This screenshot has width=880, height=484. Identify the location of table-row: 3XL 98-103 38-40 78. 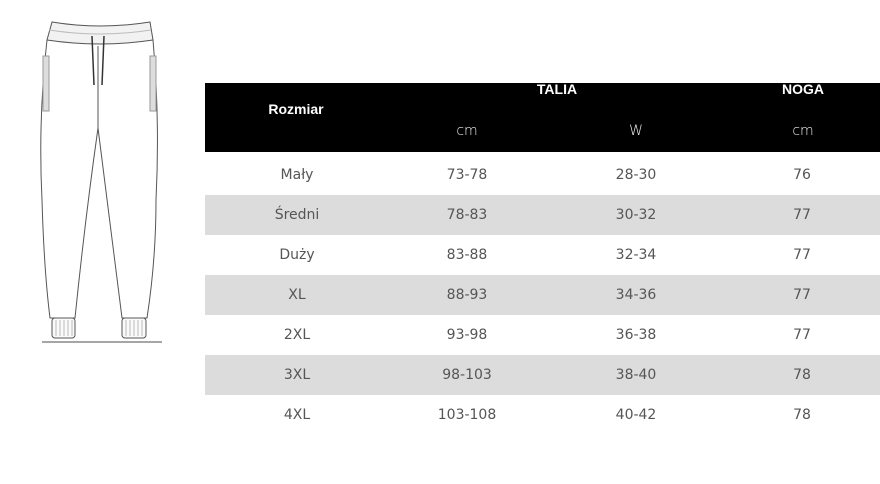
(542, 375).